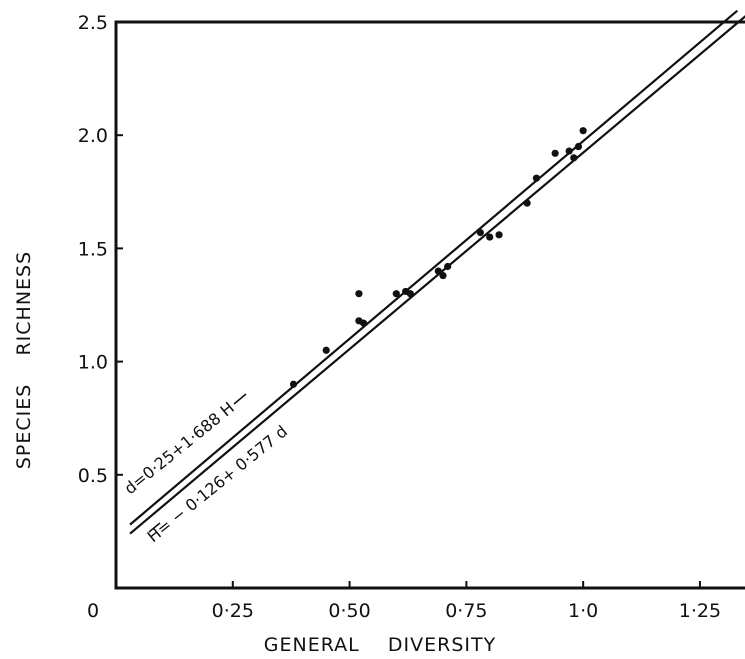 Image resolution: width=745 pixels, height=659 pixels. What do you see at coordinates (349, 611) in the screenshot?
I see `x-tick-label: 0·50` at bounding box center [349, 611].